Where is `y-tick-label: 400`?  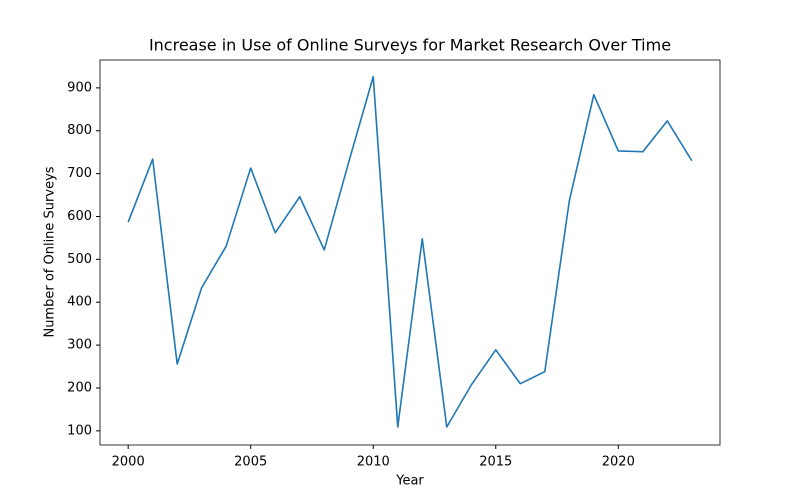
y-tick-label: 400 is located at coordinates (79, 302).